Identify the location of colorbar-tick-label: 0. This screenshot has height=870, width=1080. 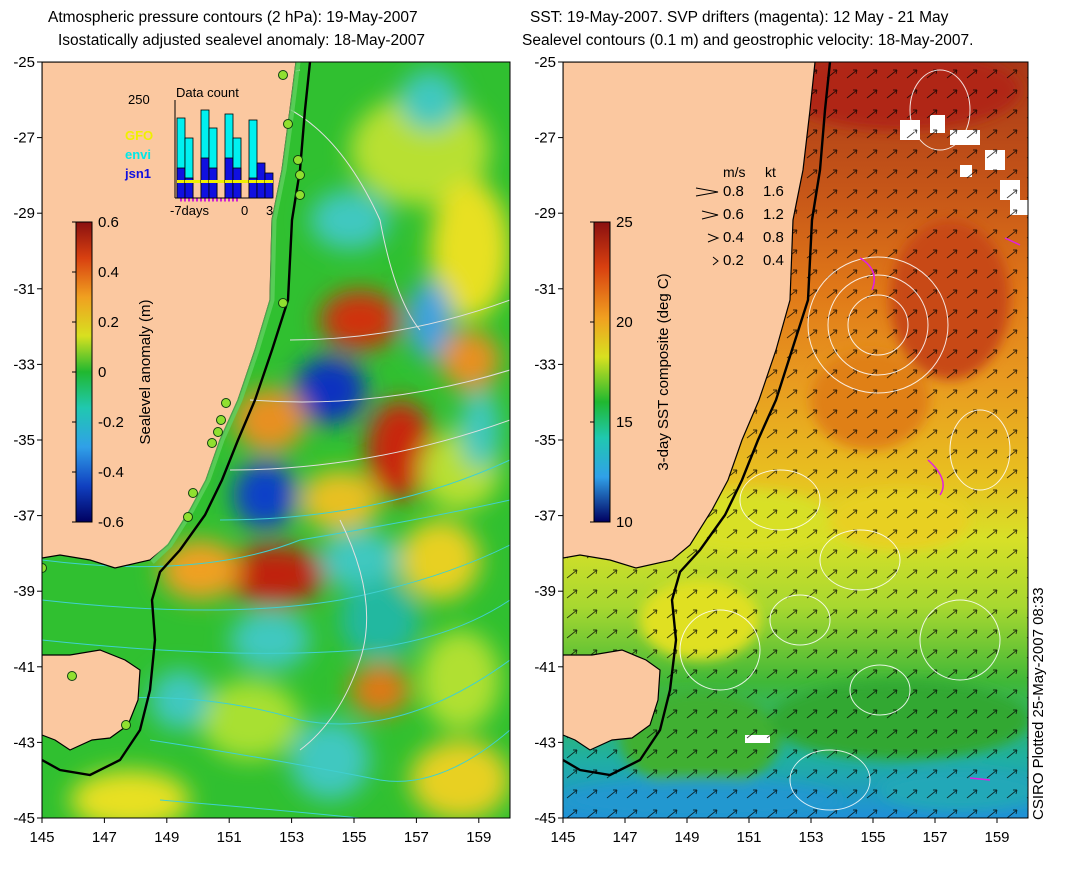
(102, 372).